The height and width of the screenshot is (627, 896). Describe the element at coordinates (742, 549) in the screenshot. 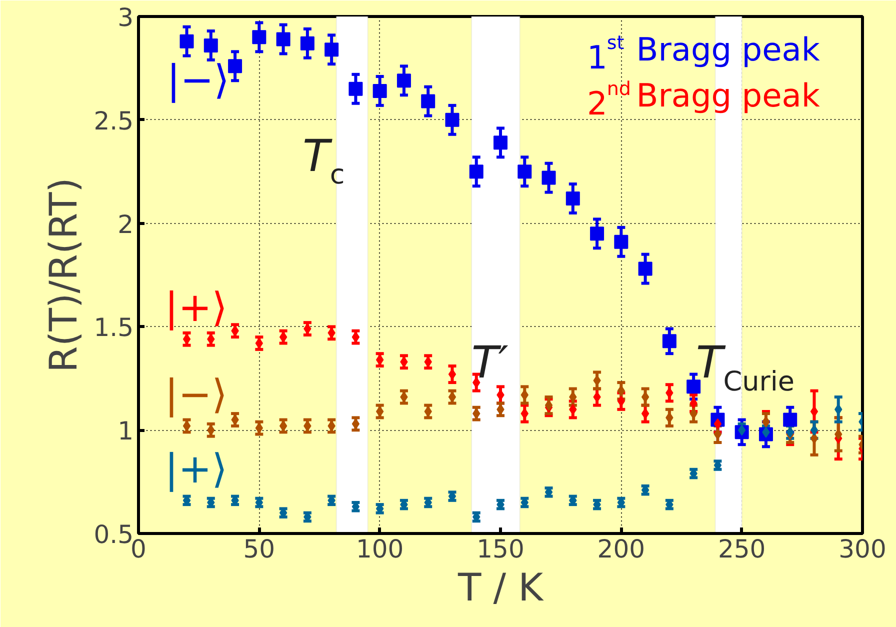

I see `x-tick-label: 250` at that location.